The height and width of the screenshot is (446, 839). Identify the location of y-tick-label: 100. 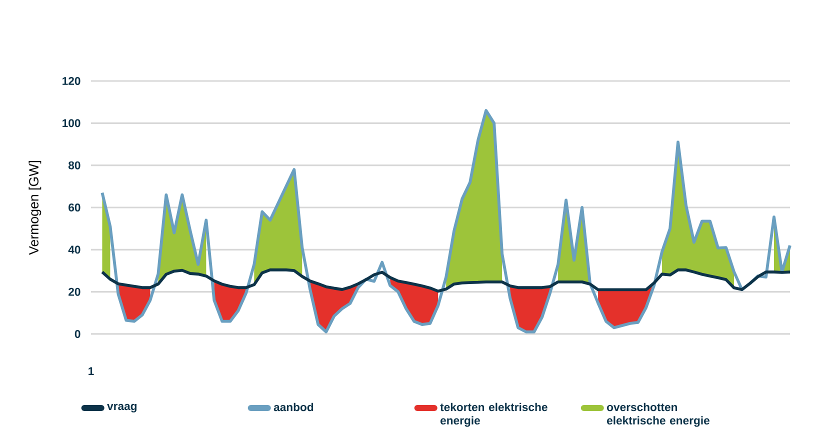
(71, 123).